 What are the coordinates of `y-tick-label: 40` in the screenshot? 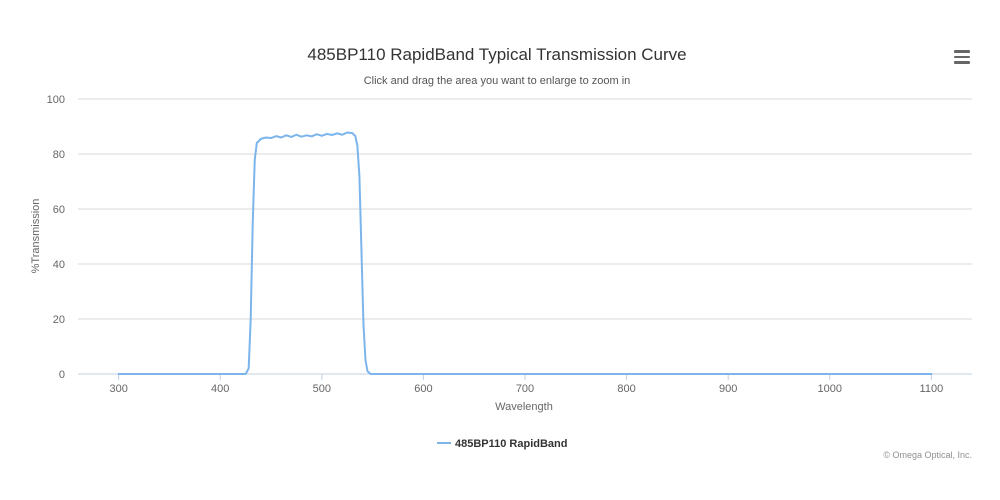 It's located at (59, 265).